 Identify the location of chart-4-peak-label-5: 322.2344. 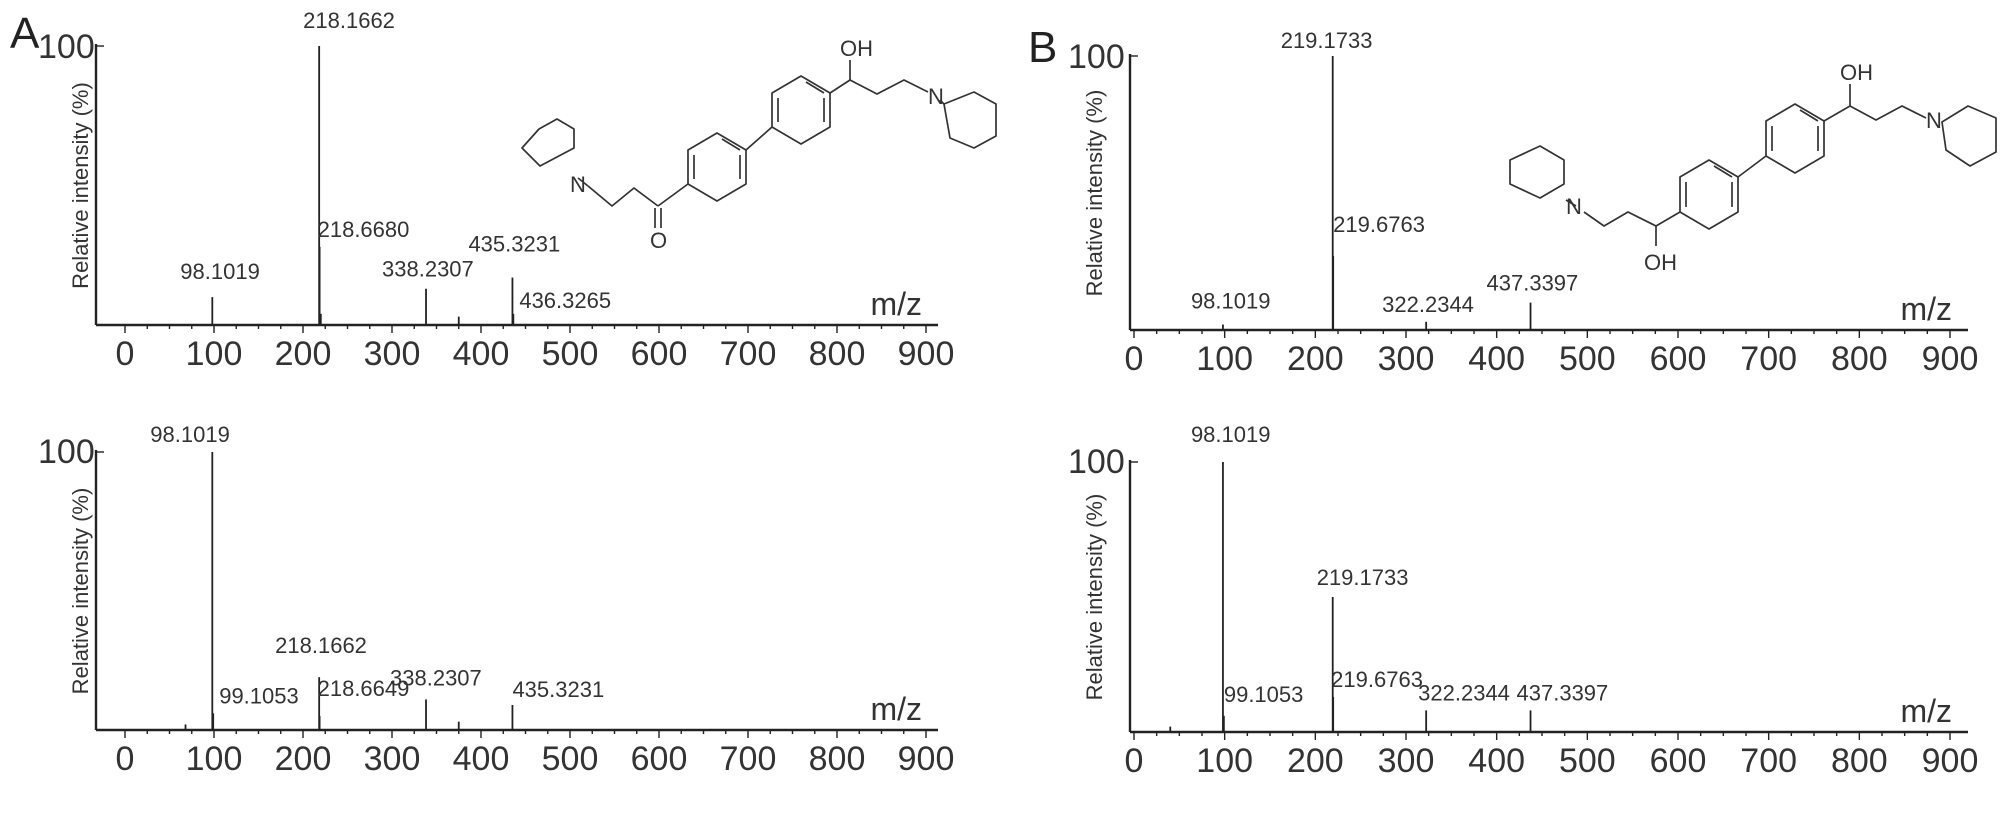
(1464, 692).